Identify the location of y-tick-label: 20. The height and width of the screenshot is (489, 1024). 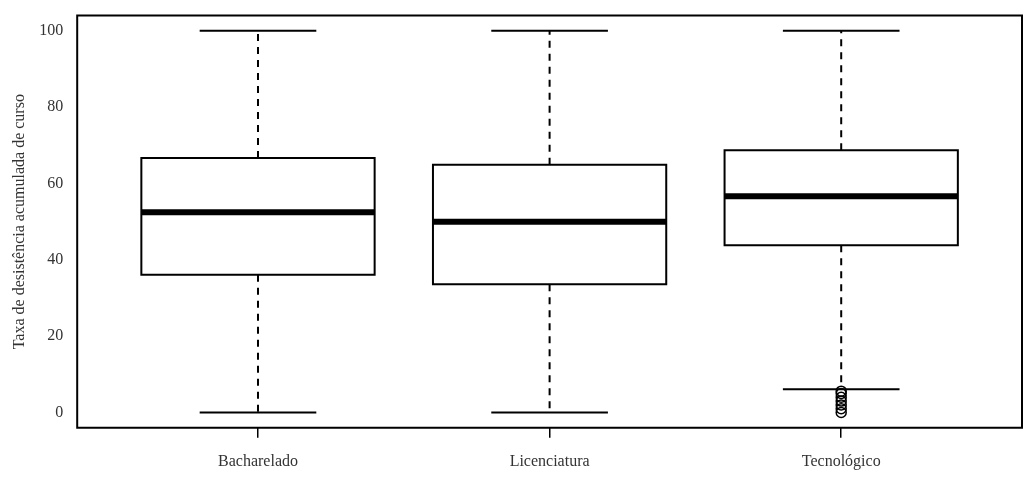
(55, 335).